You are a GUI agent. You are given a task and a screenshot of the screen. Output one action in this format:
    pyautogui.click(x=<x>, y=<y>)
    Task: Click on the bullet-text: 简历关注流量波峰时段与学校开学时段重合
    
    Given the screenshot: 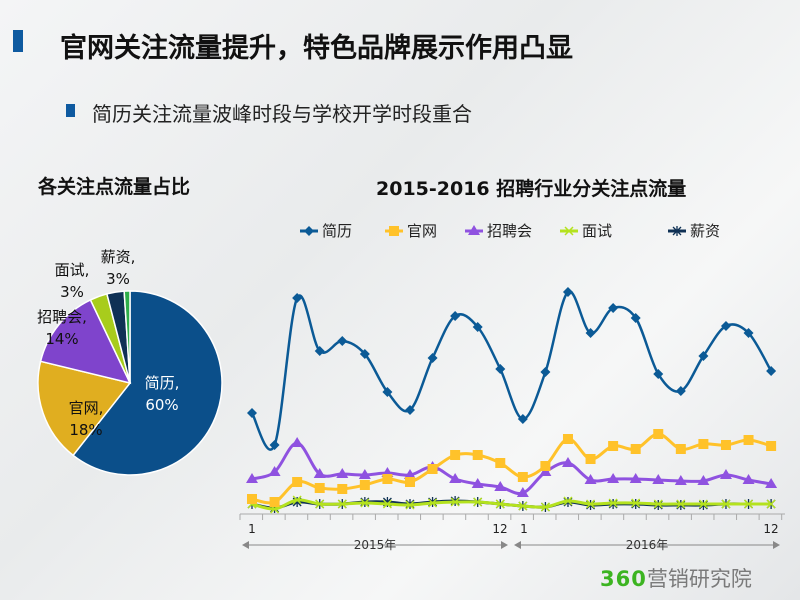 What is the action you would take?
    pyautogui.click(x=282, y=114)
    